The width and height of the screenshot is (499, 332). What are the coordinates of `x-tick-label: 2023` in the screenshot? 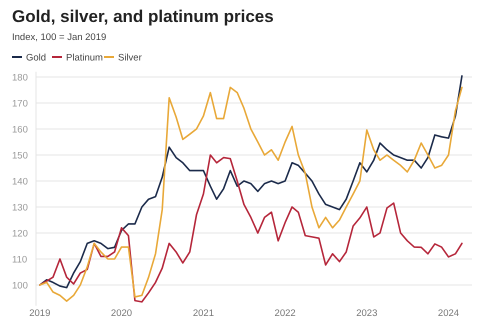 It's located at (367, 313).